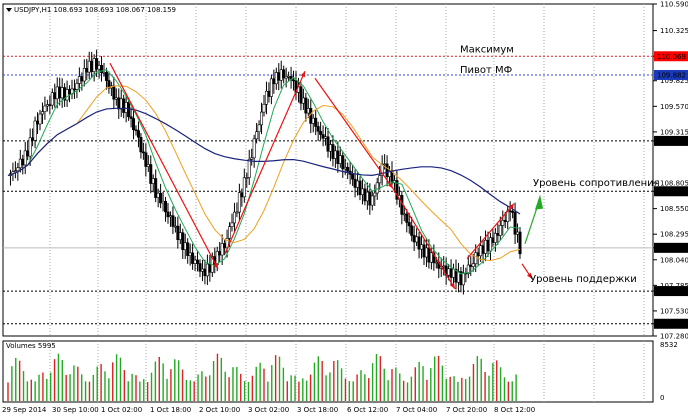 Image resolution: width=688 pixels, height=417 pixels. I want to click on price-tick-label: 108.295, so click(674, 235).